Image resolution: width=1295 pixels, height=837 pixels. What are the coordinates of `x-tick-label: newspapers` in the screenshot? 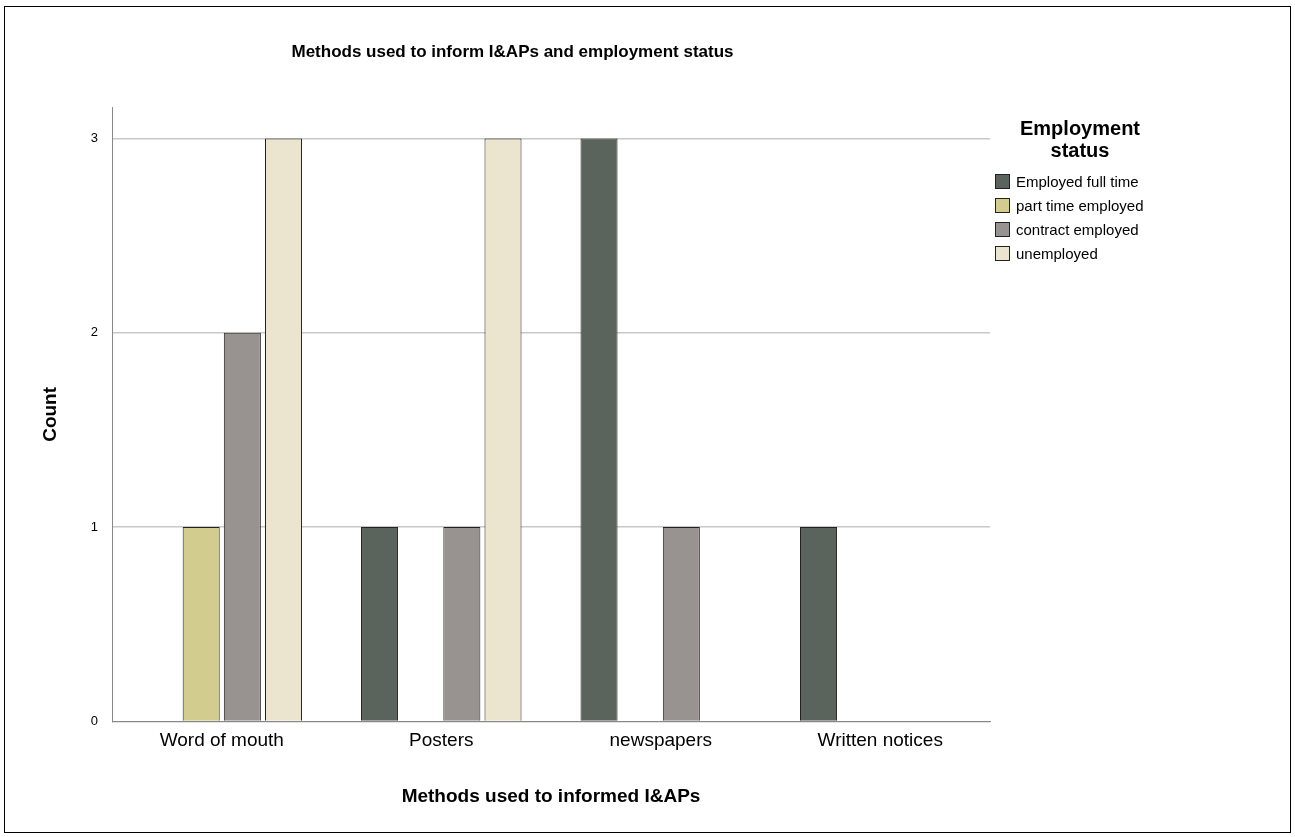 It's located at (660, 740).